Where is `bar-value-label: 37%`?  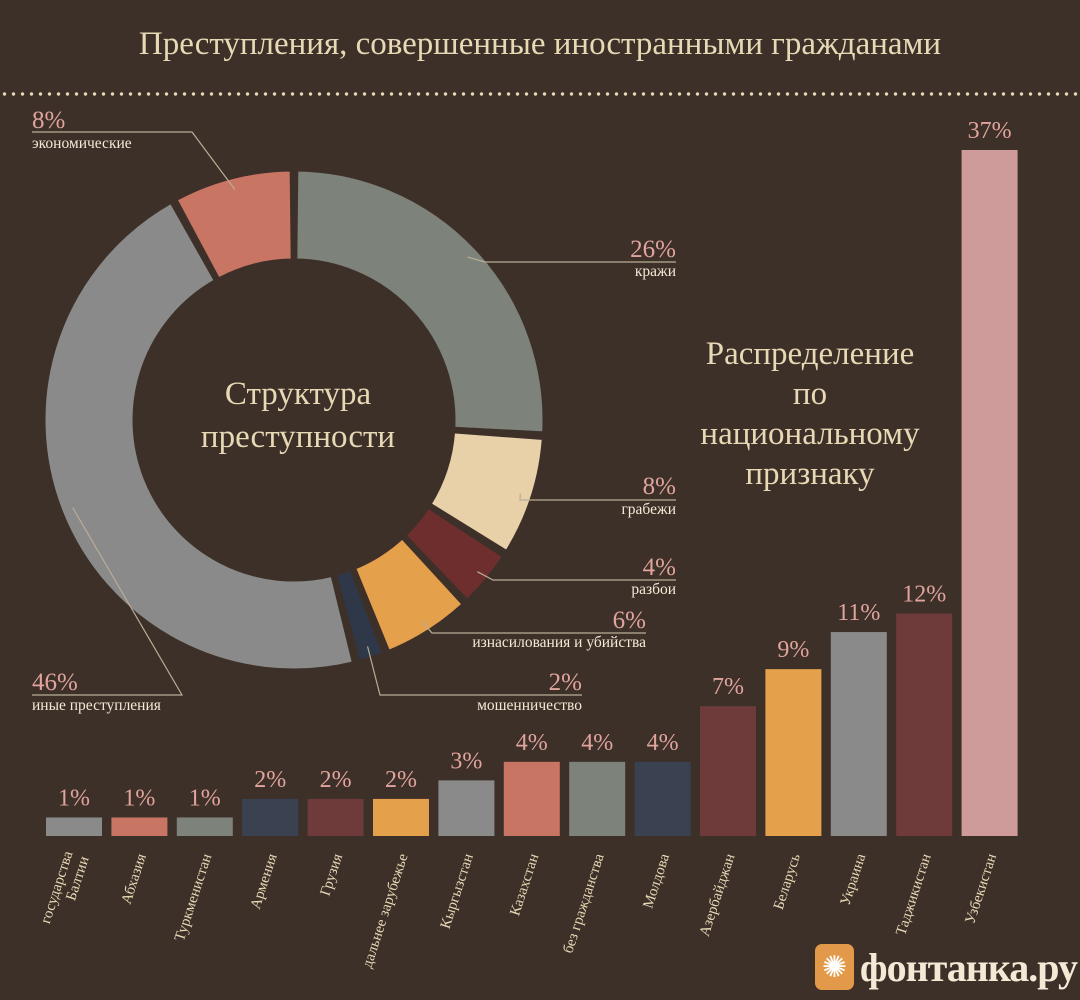
bar-value-label: 37% is located at coordinates (990, 131).